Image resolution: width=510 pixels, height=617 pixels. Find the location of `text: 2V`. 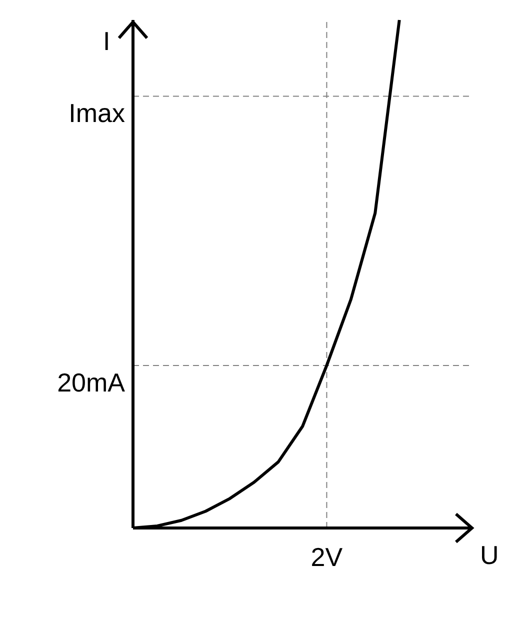

text: 2V is located at coordinates (327, 557).